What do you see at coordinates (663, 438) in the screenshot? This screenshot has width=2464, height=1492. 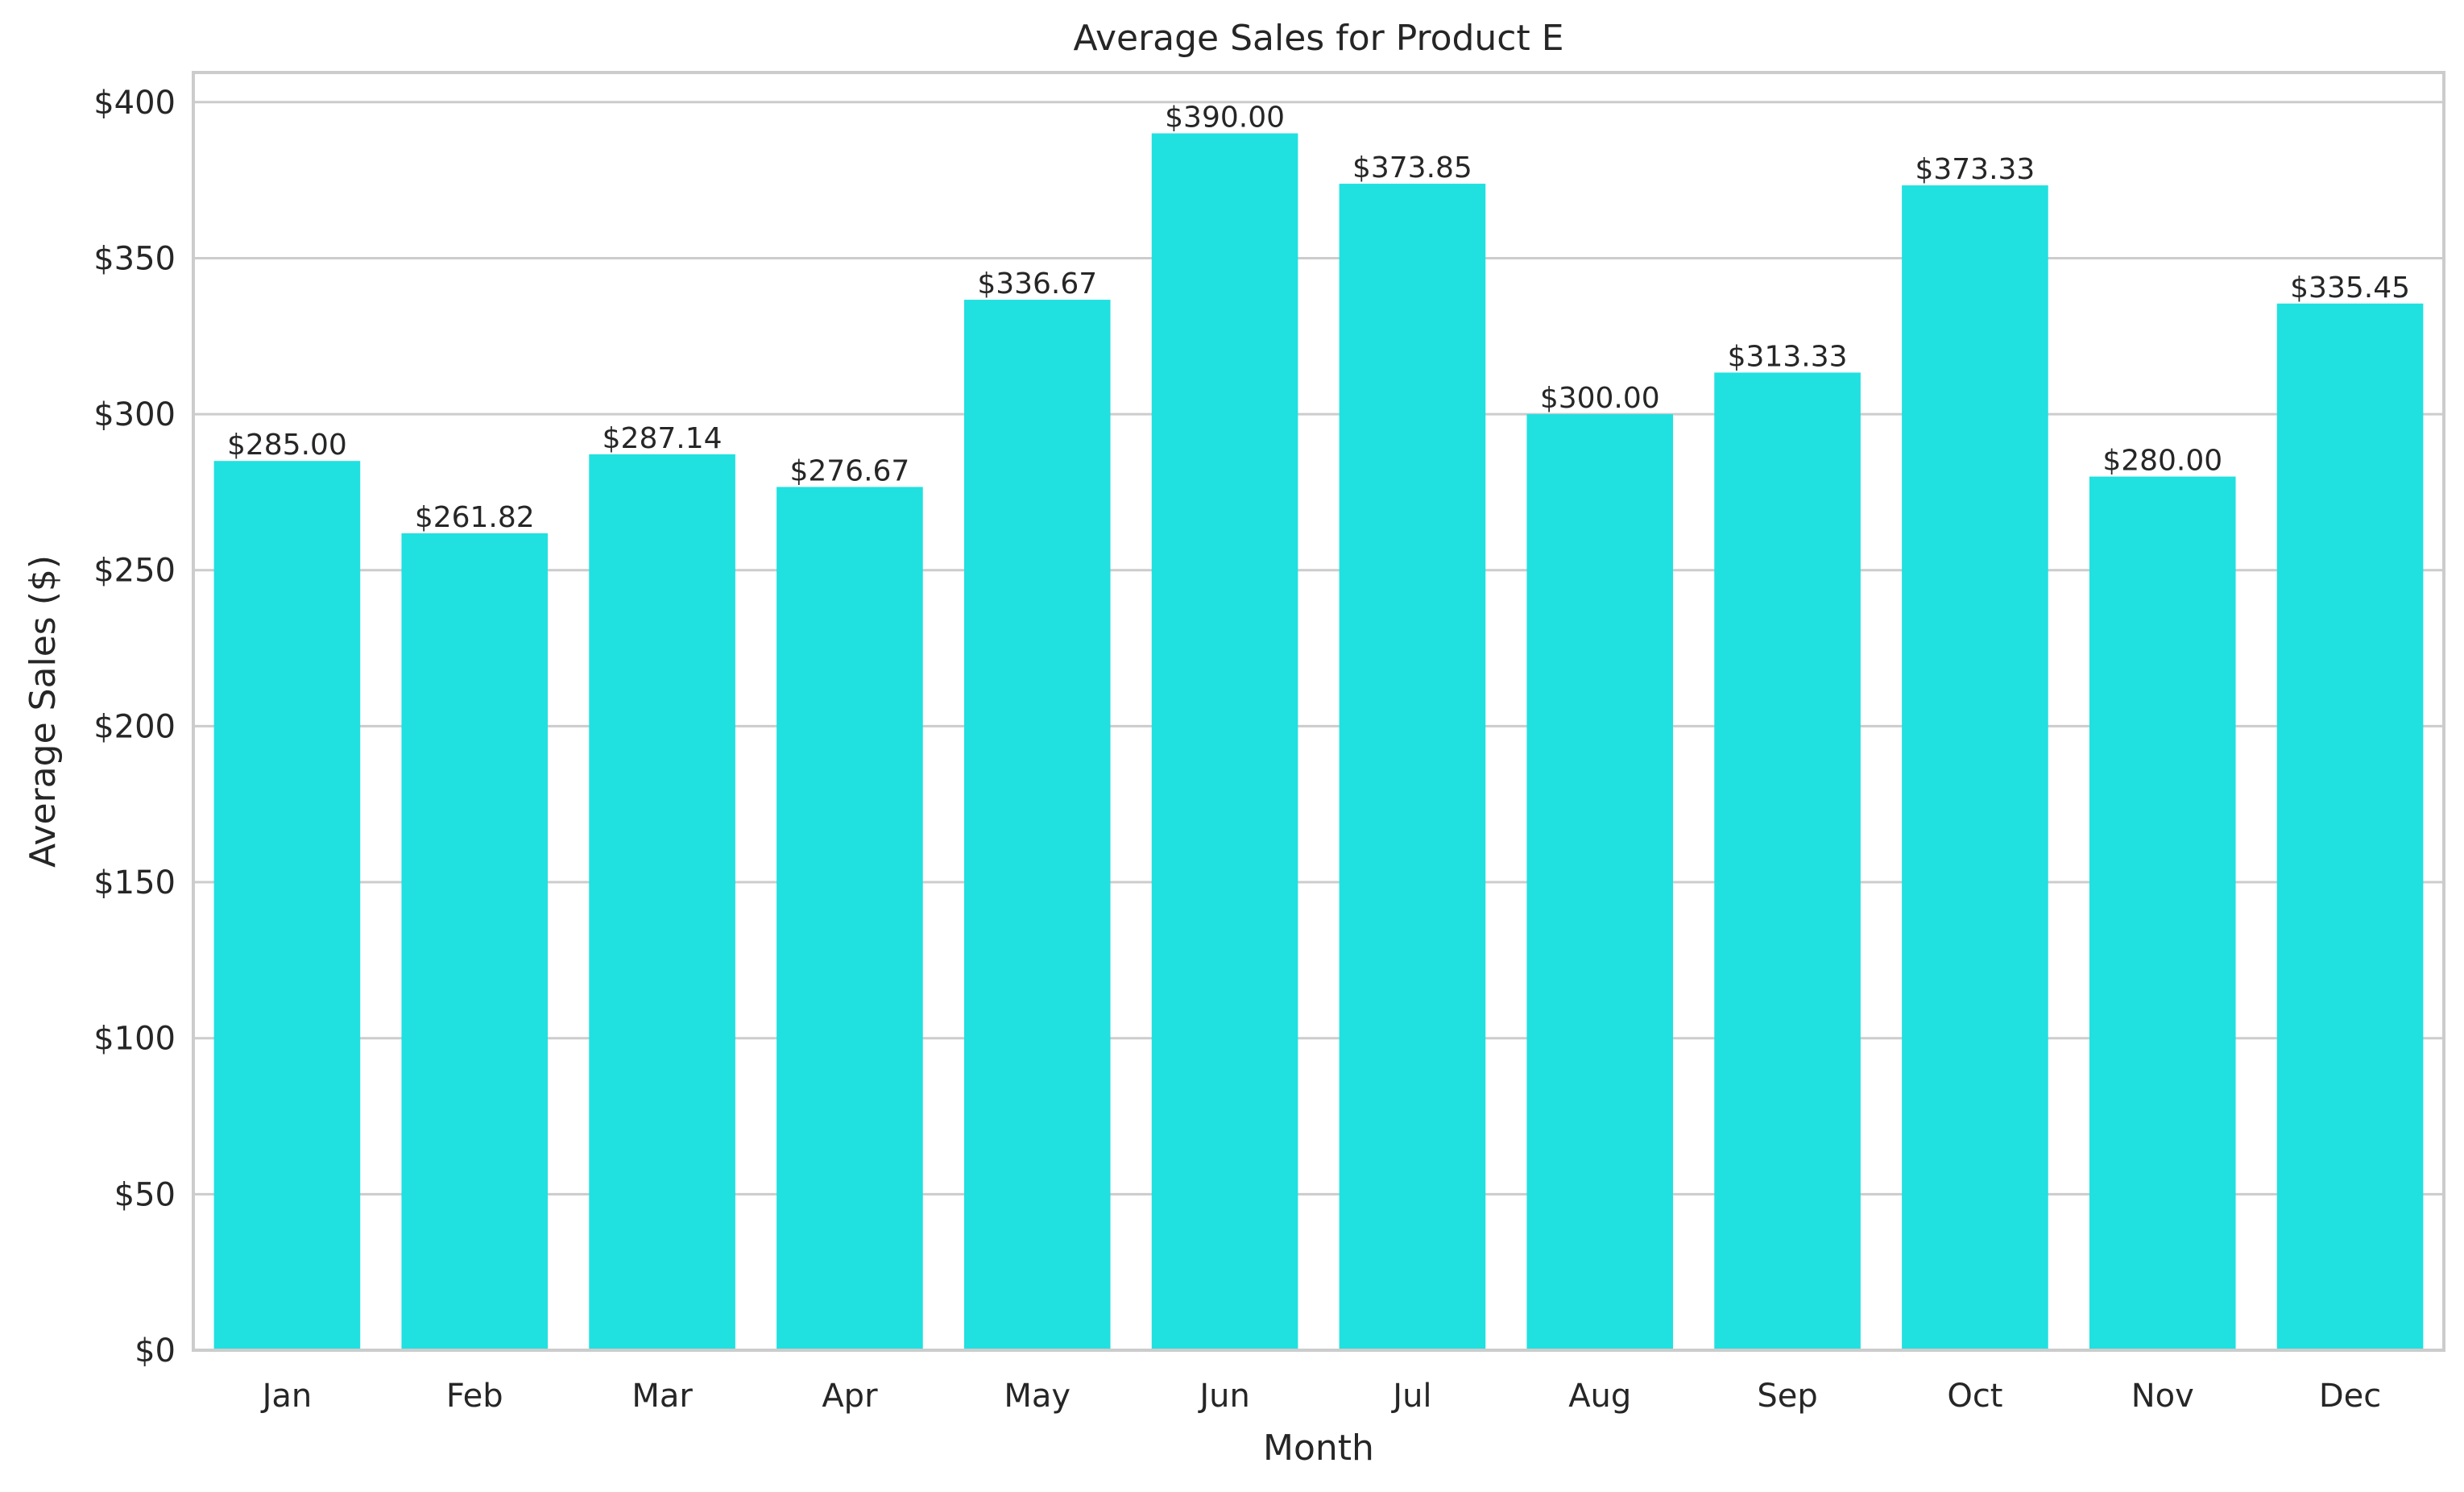 I see `data-label: $287.14` at bounding box center [663, 438].